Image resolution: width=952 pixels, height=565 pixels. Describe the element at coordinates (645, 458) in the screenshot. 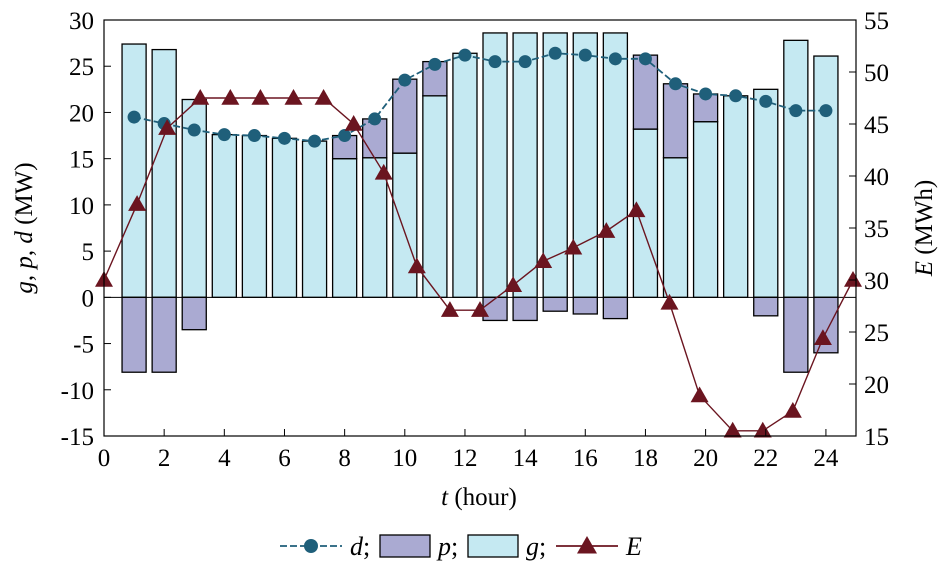

I see `x-tick-label: 18` at that location.